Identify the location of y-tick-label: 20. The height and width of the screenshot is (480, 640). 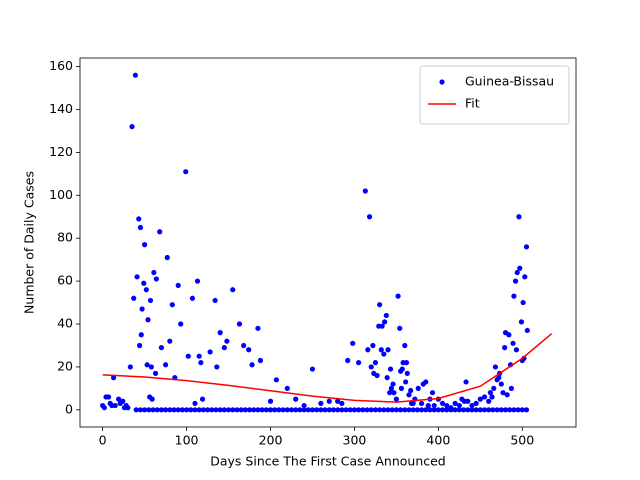
(65, 365).